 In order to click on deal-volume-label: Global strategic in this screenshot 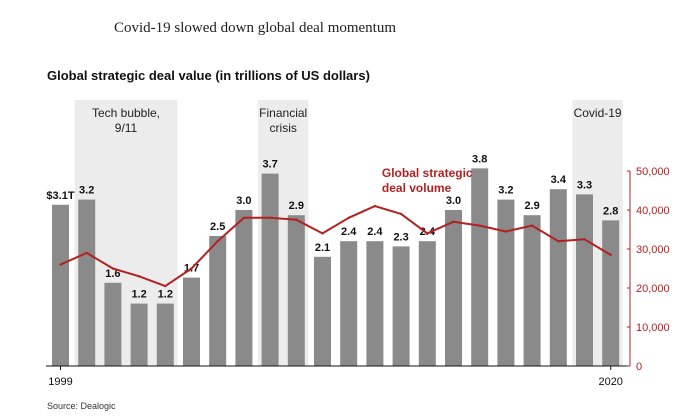, I will do `click(427, 173)`.